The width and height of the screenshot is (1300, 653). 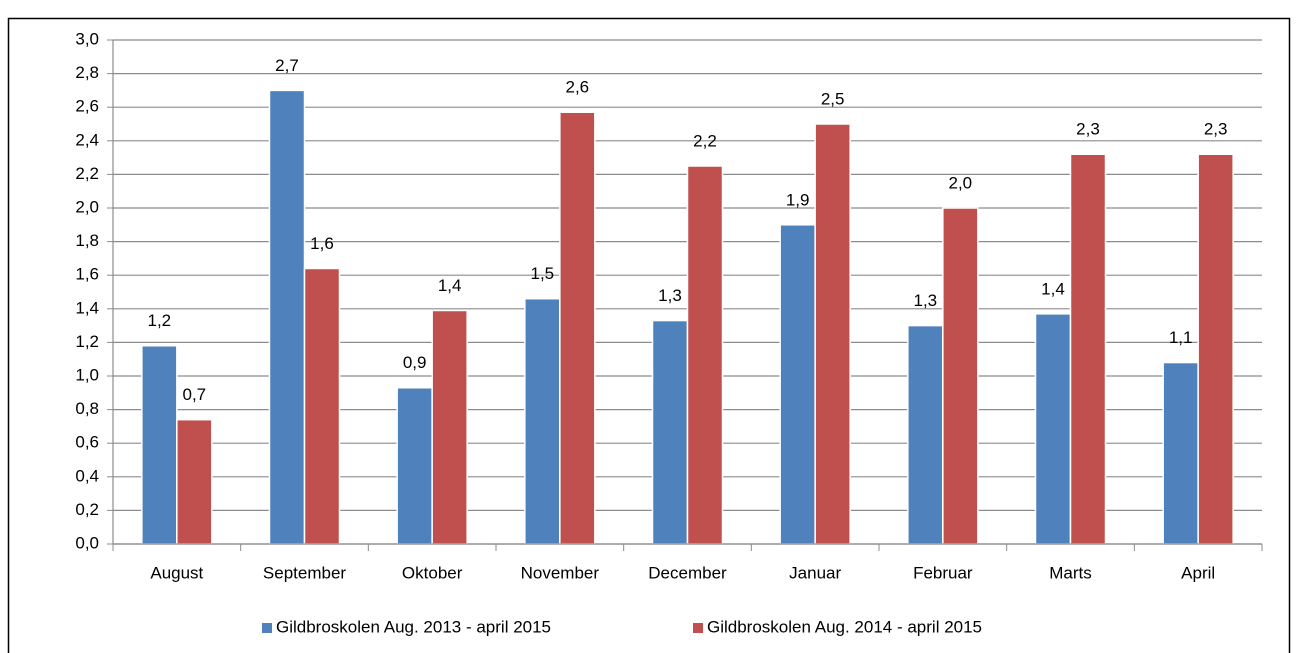 What do you see at coordinates (943, 572) in the screenshot?
I see `x-tick-label: Februar` at bounding box center [943, 572].